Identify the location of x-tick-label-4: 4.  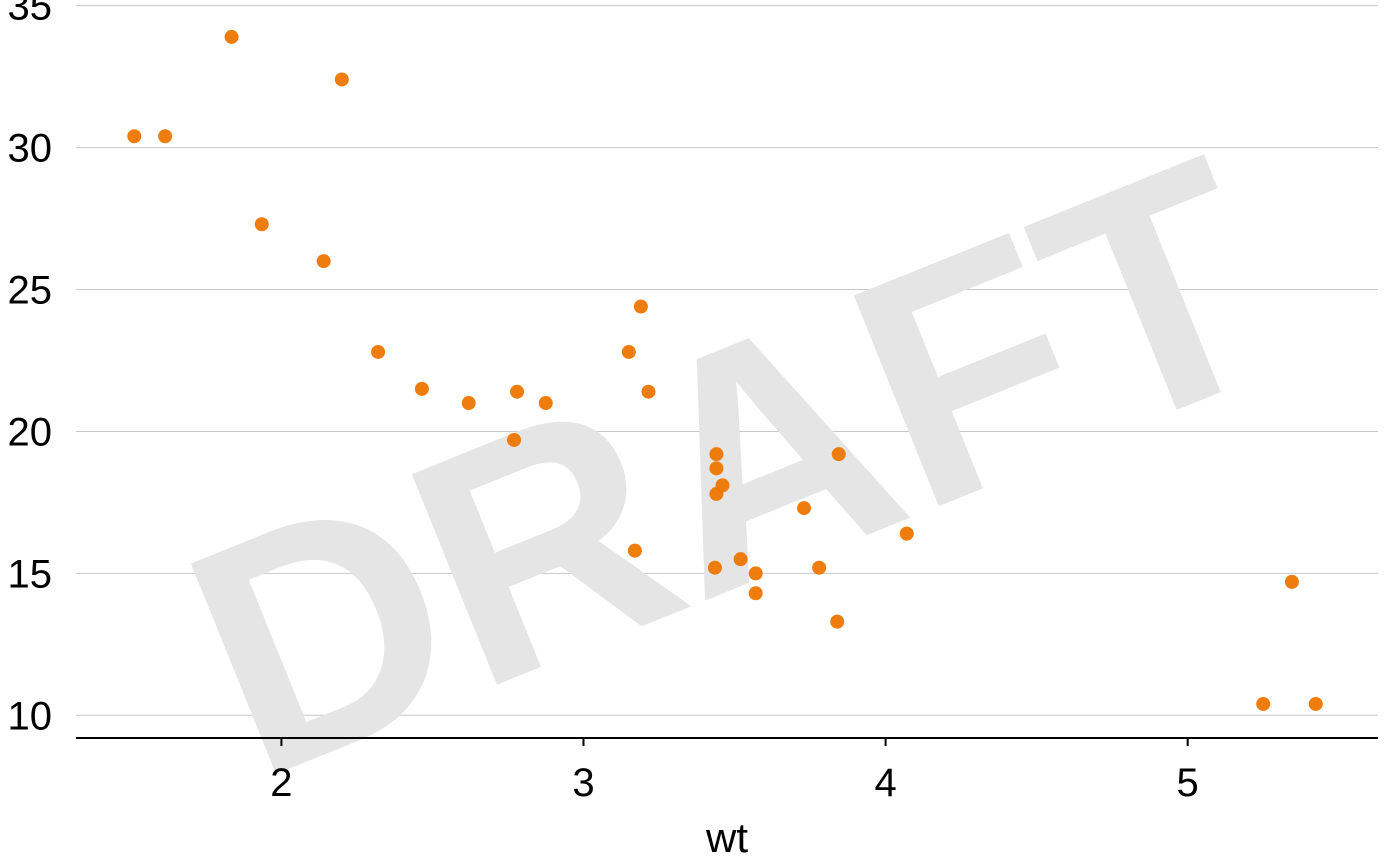
(885, 783).